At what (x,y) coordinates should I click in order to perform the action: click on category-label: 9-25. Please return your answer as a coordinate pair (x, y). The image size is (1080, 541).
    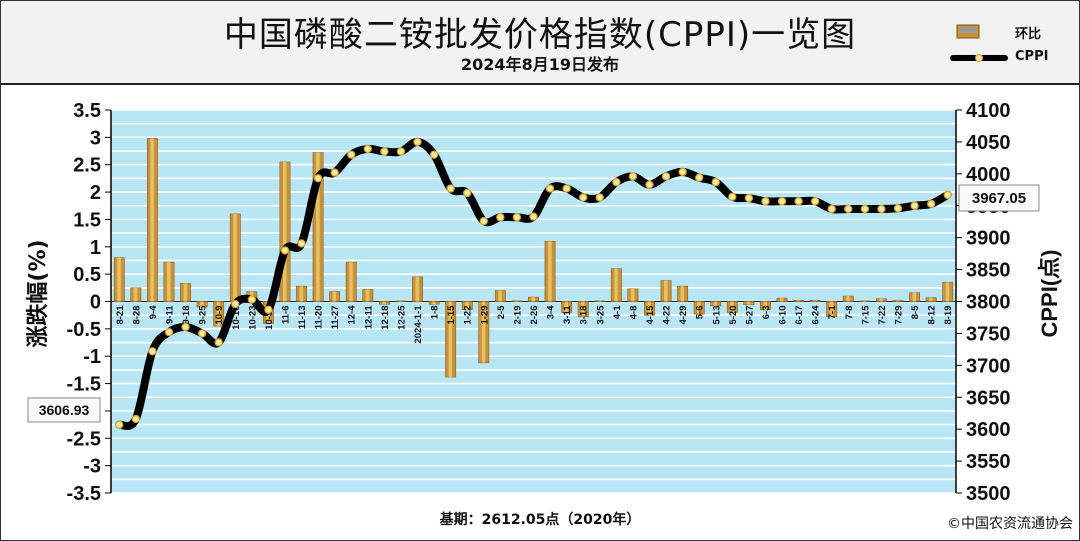
    Looking at the image, I should click on (203, 315).